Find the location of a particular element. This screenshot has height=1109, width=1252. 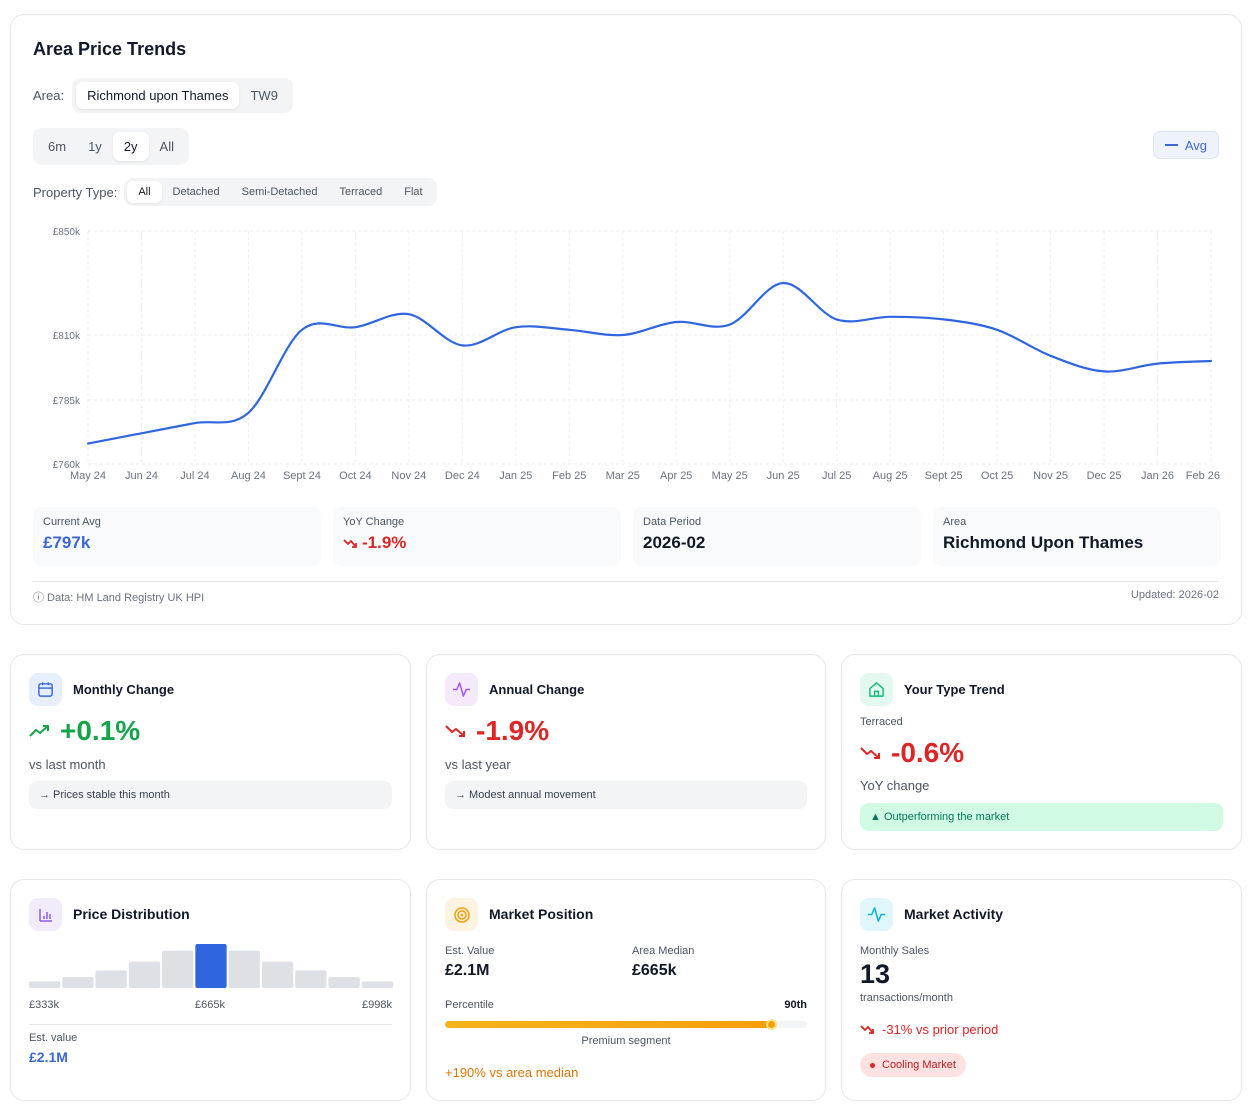

stat-label: Data Period is located at coordinates (672, 522).